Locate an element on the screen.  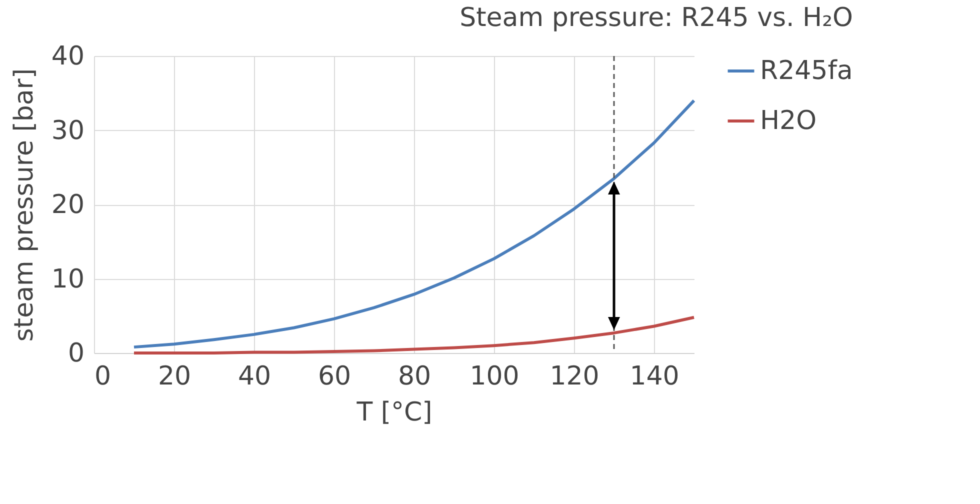
x-tick-label: 80 is located at coordinates (415, 377).